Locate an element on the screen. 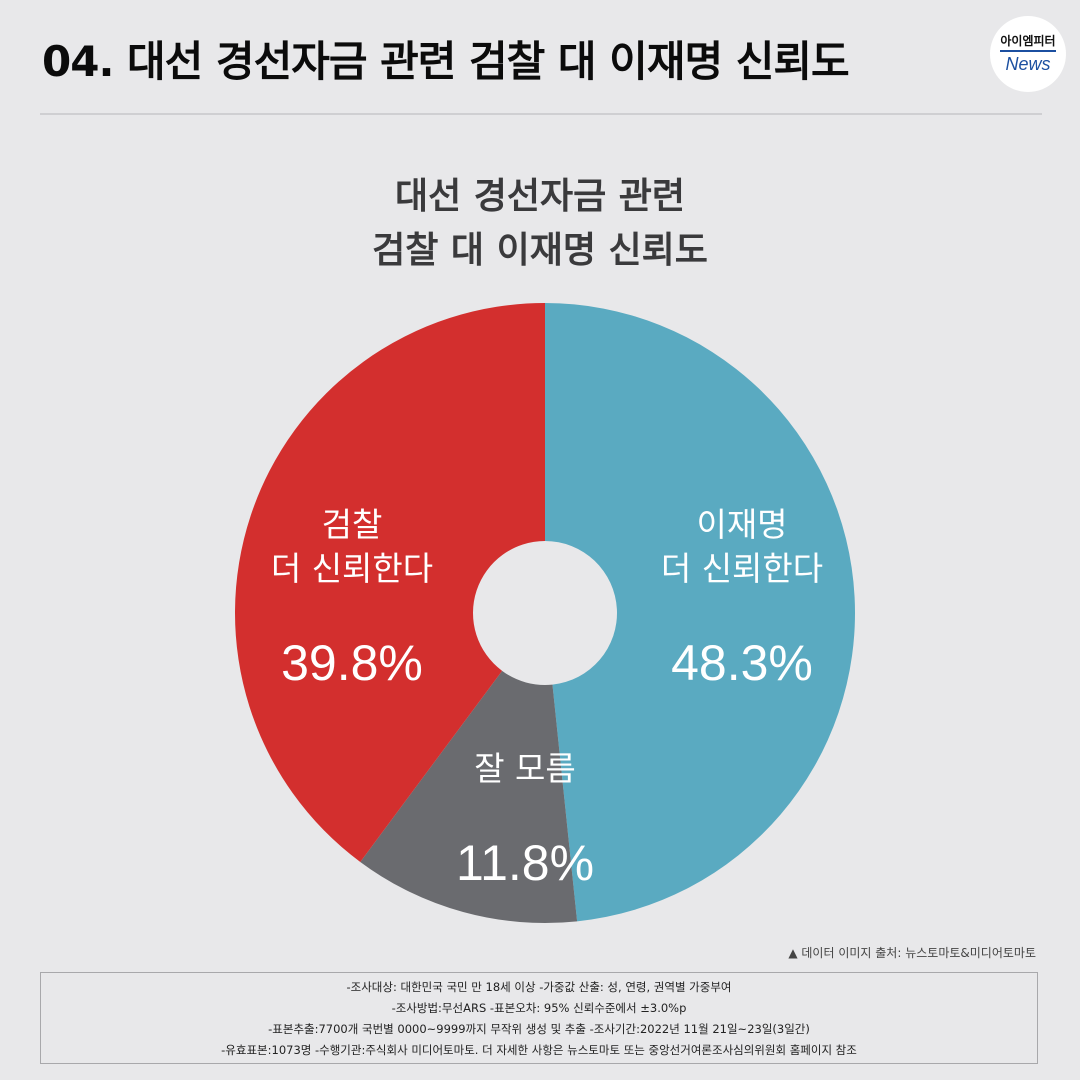 The width and height of the screenshot is (1080, 1080). brand-logo: 아이엠피터 News is located at coordinates (1028, 54).